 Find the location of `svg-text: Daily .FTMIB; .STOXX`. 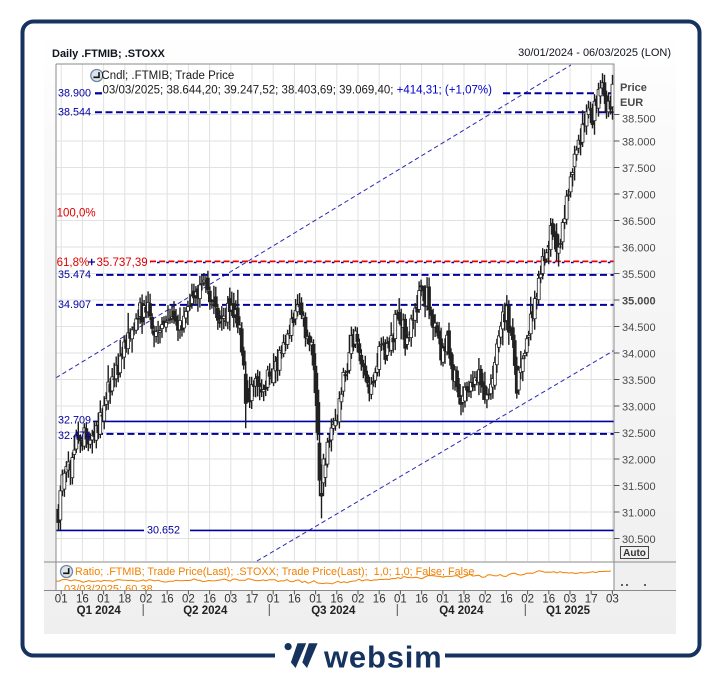

svg-text: Daily .FTMIB; .STOXX is located at coordinates (109, 54).